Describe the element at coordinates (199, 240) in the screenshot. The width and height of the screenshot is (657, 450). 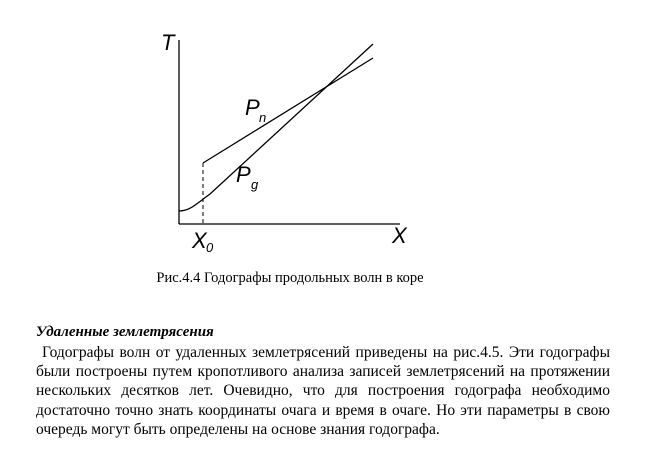
I see `x0-label: X` at that location.